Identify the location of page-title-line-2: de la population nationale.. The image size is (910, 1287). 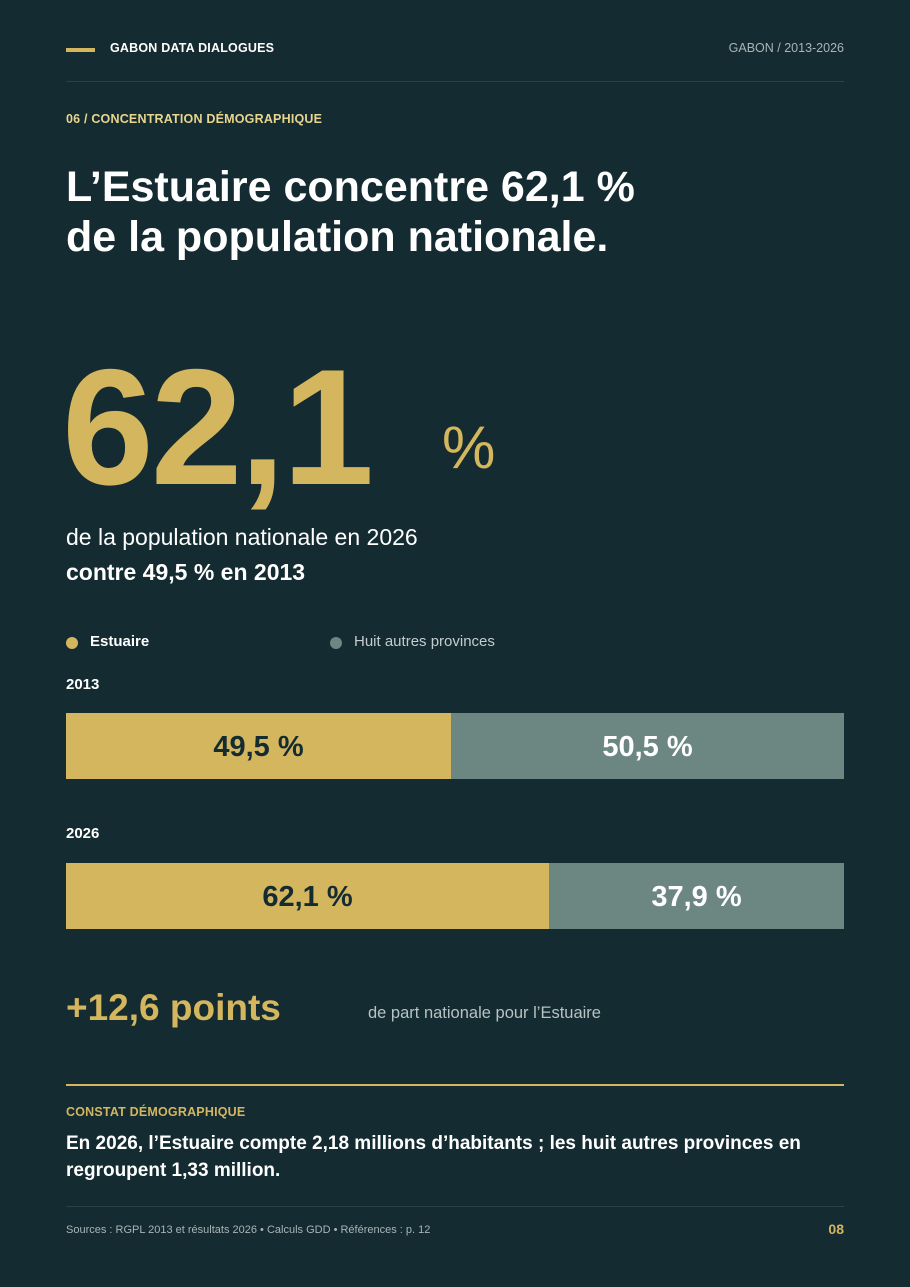
(337, 237).